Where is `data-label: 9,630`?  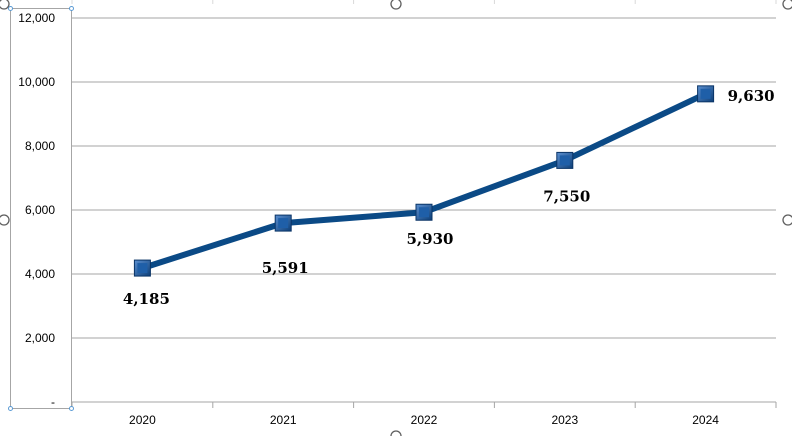 data-label: 9,630 is located at coordinates (751, 96).